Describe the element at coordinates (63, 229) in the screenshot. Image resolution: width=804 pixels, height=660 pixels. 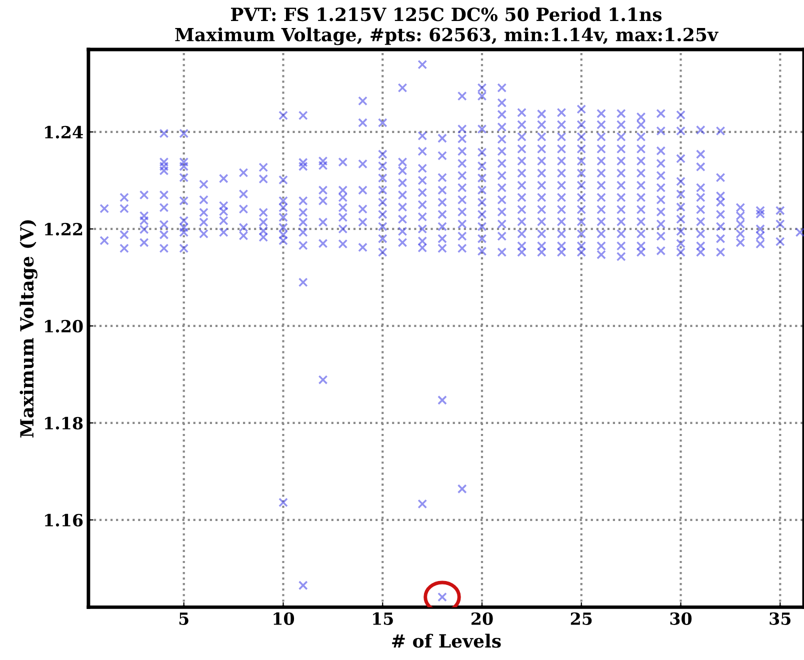
I see `y-tick-label: 1.22` at that location.